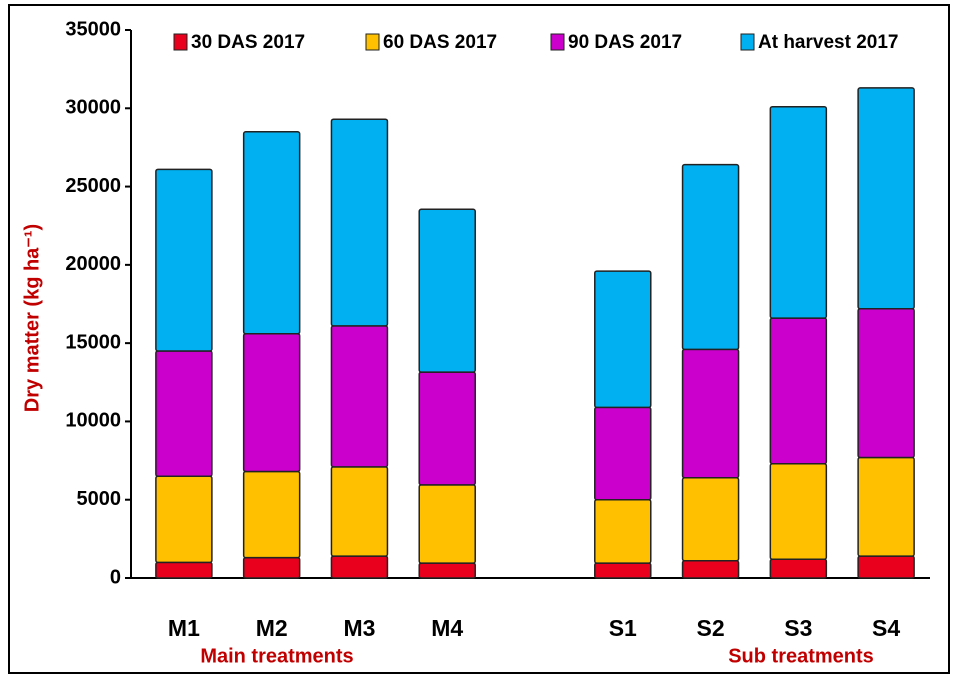 This screenshot has height=675, width=954. What do you see at coordinates (248, 42) in the screenshot?
I see `legend-label: 30 DAS 2017` at bounding box center [248, 42].